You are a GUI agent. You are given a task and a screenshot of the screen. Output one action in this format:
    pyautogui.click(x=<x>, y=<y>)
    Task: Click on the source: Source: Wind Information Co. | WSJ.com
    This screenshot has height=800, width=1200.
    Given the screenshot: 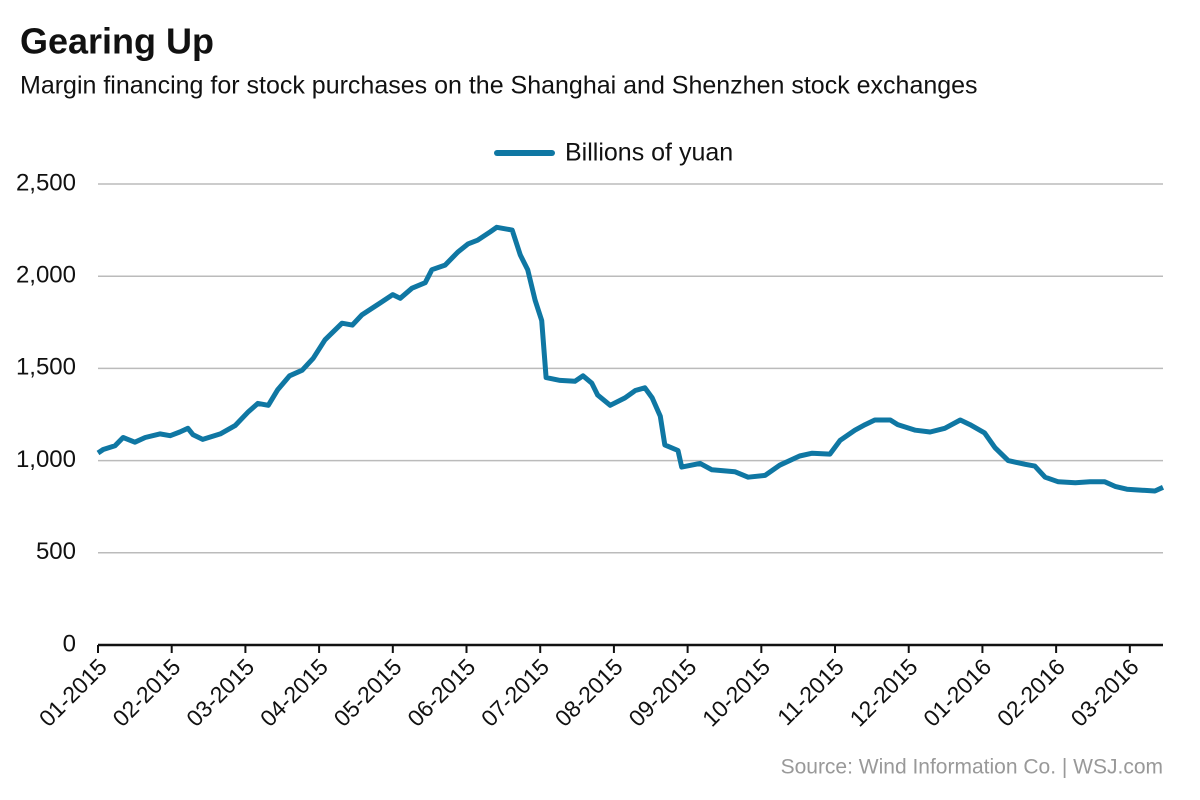 What is the action you would take?
    pyautogui.click(x=972, y=767)
    